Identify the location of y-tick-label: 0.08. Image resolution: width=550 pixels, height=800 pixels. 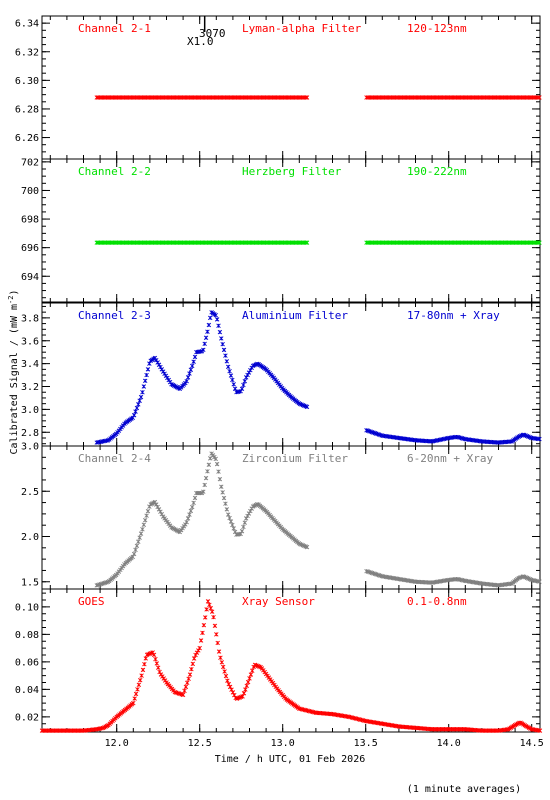
(27, 635).